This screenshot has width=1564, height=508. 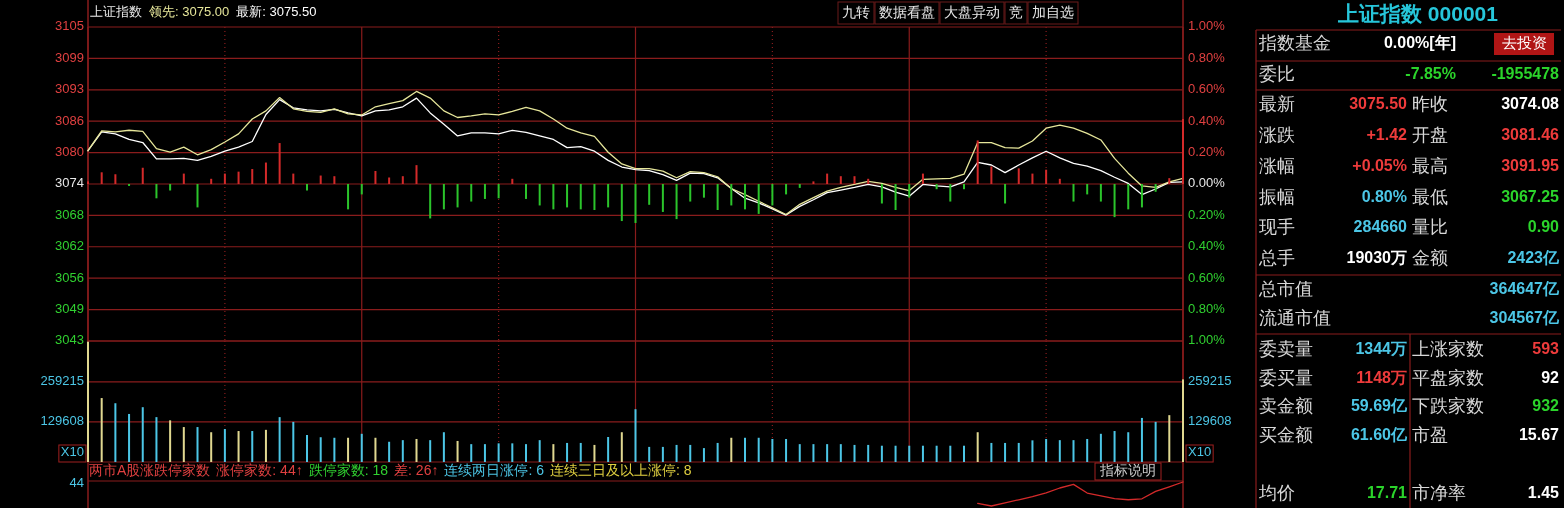 I want to click on text: 买金额, so click(x=1286, y=434).